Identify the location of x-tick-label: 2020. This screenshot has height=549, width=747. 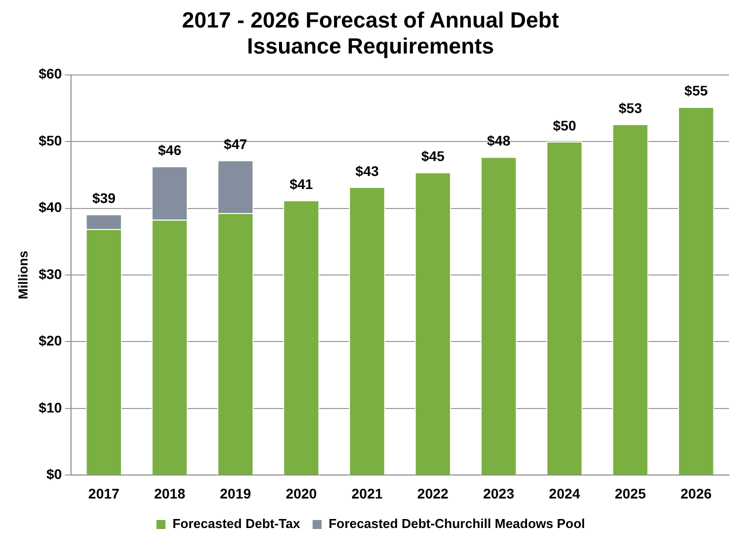
(302, 493).